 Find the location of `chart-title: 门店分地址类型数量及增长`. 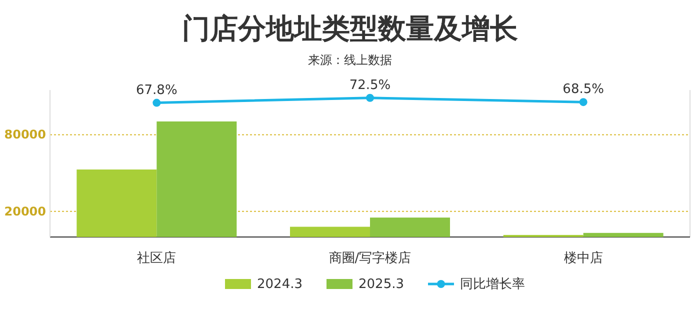

chart-title: 门店分地址类型数量及增长 is located at coordinates (350, 28).